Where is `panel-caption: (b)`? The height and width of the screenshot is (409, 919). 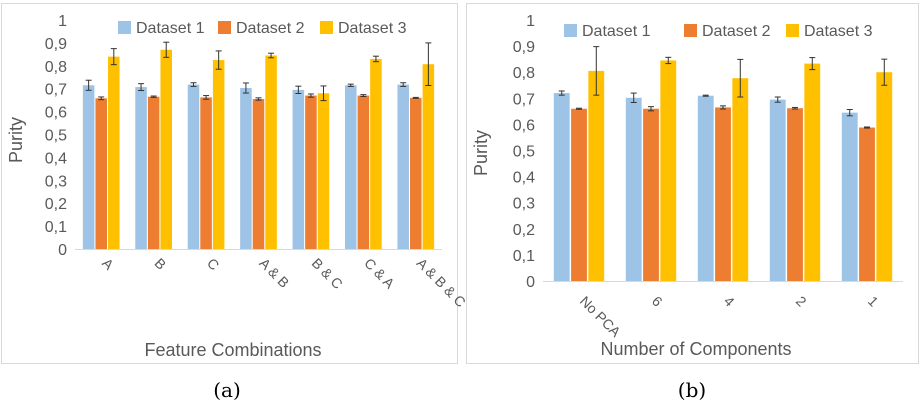 panel-caption: (b) is located at coordinates (692, 390).